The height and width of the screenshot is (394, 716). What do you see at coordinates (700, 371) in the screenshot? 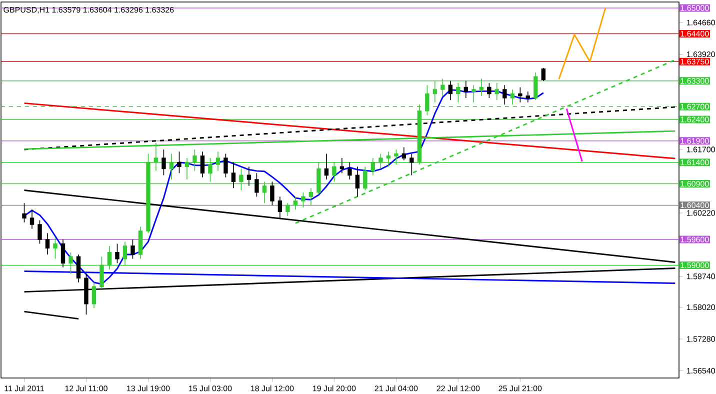
I see `y-tick-label: 1.56540` at bounding box center [700, 371].